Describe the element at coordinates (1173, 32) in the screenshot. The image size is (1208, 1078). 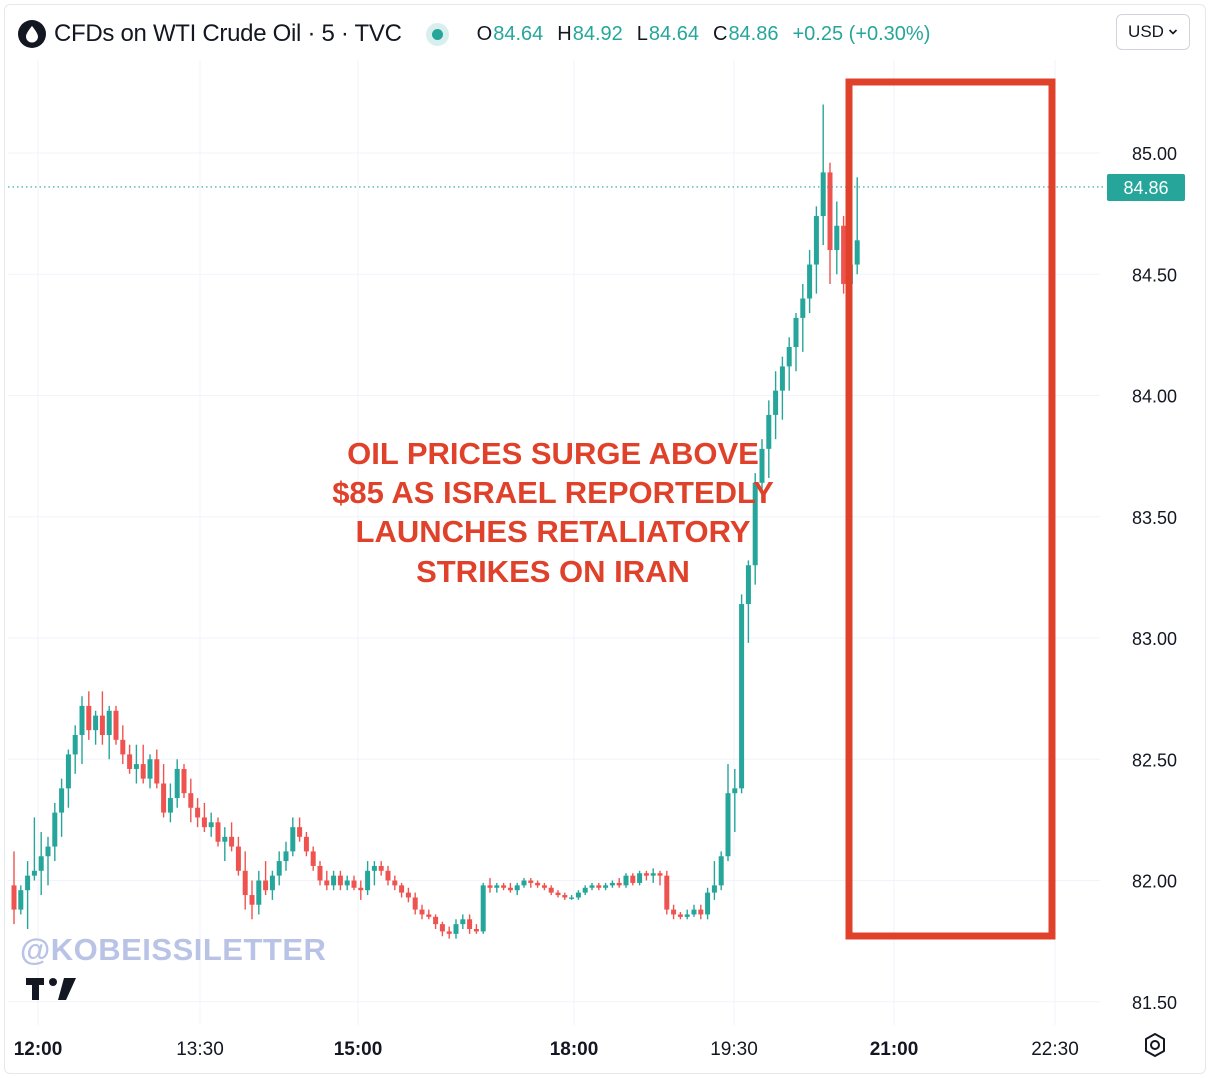
I see `chevron-down-icon` at that location.